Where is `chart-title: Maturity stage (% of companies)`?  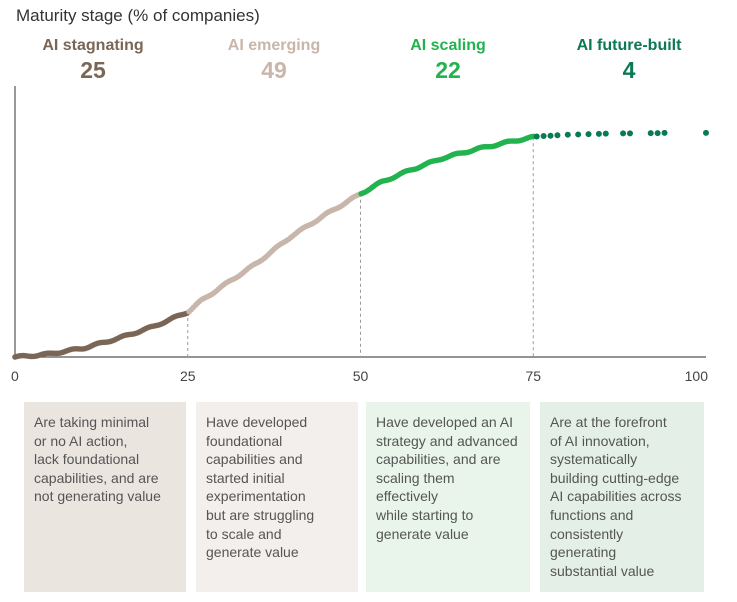 chart-title: Maturity stage (% of companies) is located at coordinates (138, 15).